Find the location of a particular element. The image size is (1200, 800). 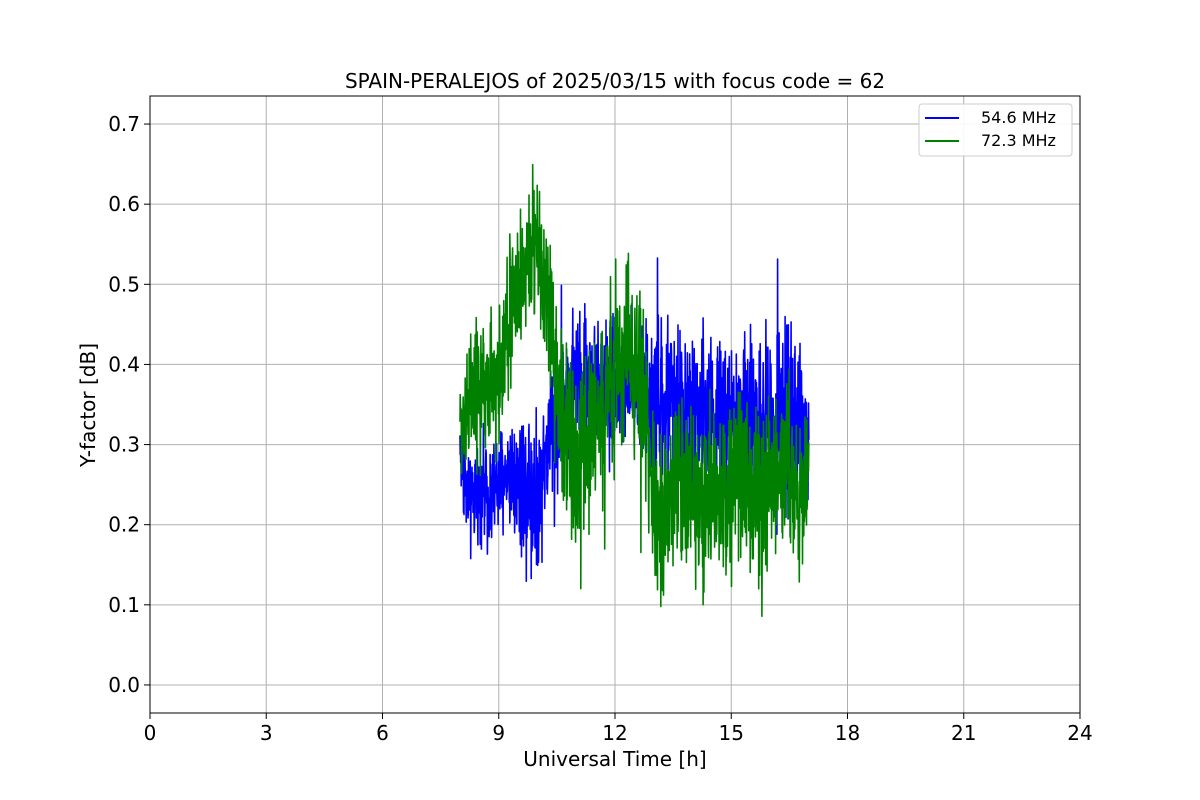

legend-label: 72.3 MHz is located at coordinates (1018, 140).